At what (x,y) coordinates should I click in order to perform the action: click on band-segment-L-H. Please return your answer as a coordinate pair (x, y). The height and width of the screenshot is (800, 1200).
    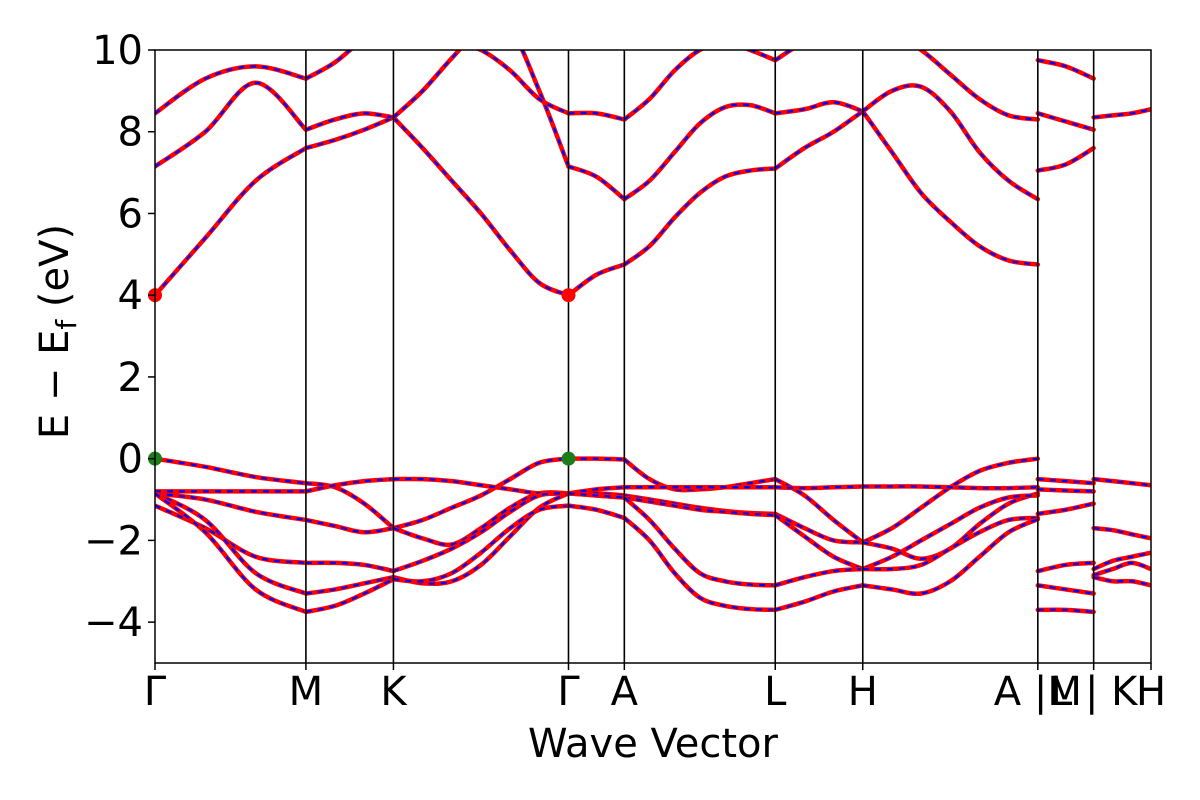
    Looking at the image, I should click on (819, 331).